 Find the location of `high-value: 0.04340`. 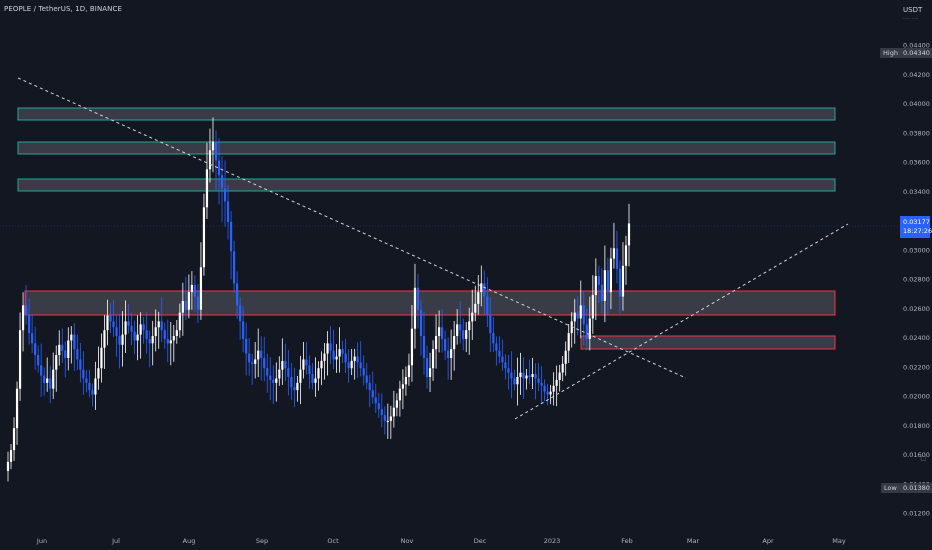

high-value: 0.04340 is located at coordinates (916, 53).